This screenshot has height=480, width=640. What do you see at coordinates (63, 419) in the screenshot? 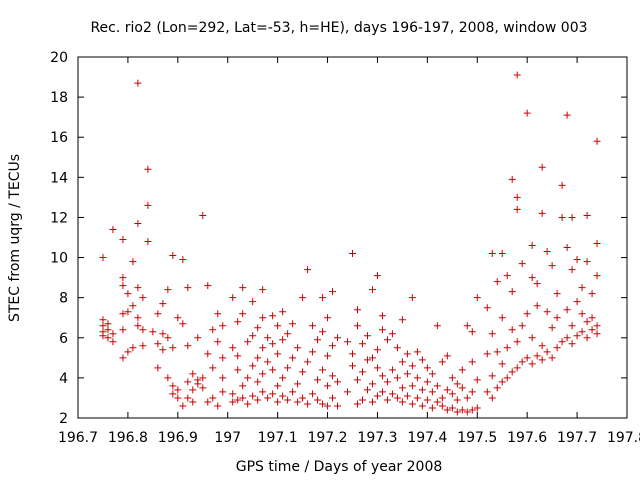
I see `y-tick-label: 2` at bounding box center [63, 419].